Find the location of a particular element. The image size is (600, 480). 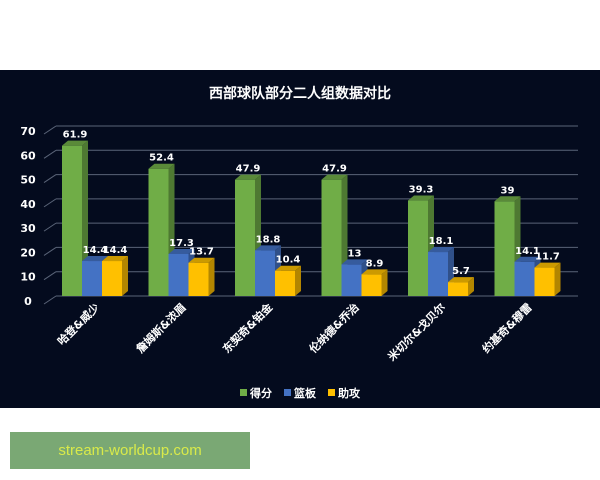

x-tick-label: 詹姆斯&浓眉 is located at coordinates (161, 328).